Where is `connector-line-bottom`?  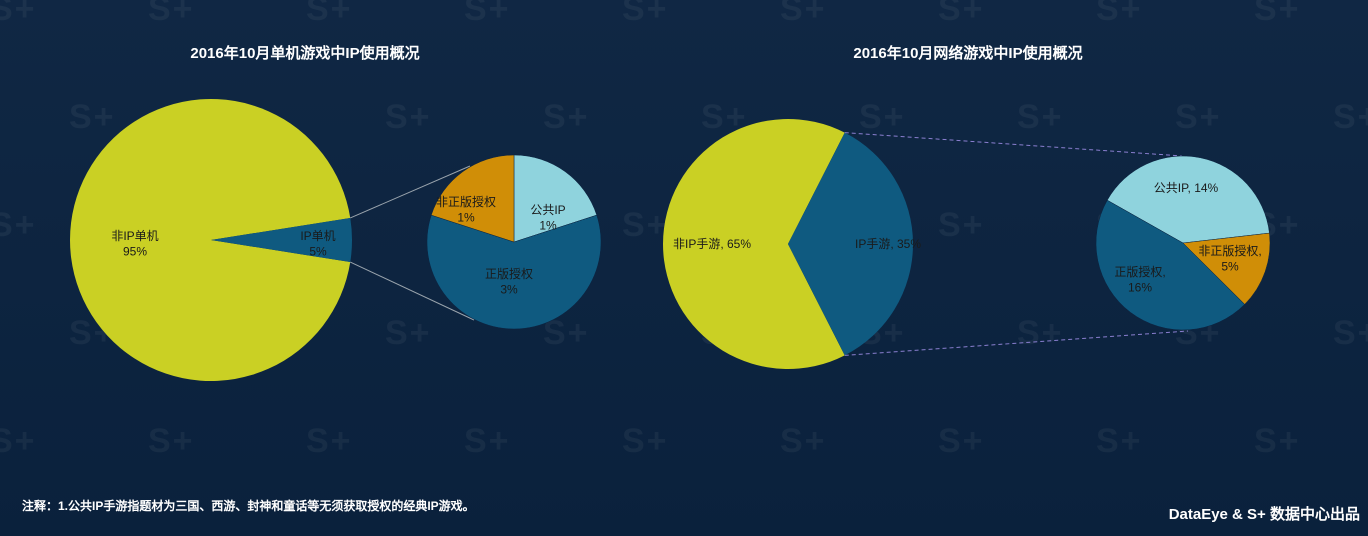
connector-line-bottom is located at coordinates (412, 291).